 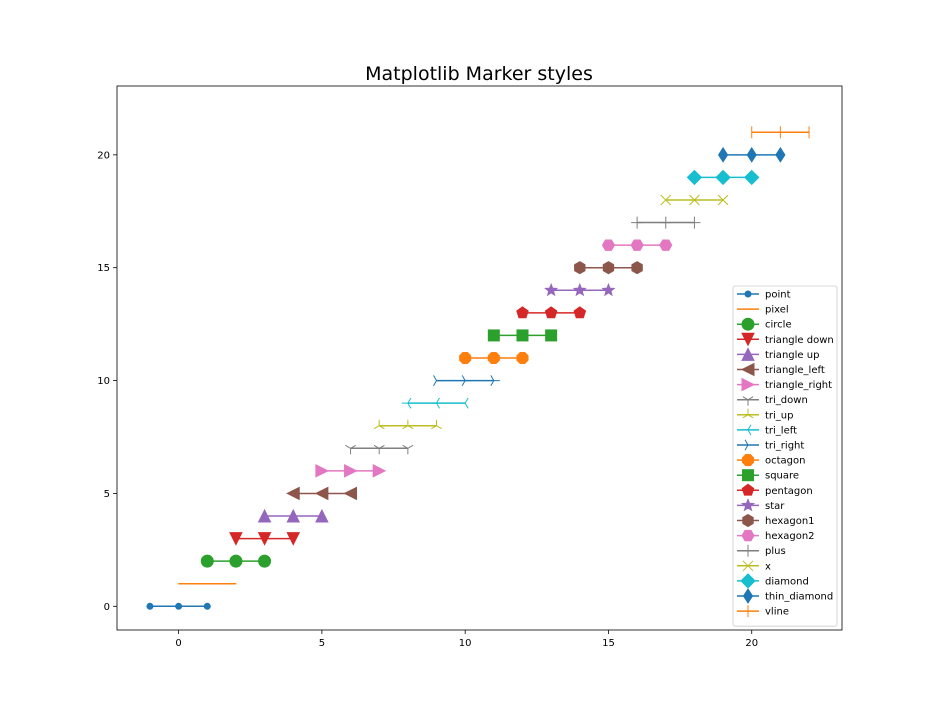 I want to click on legend-entry-octagon: octagon, so click(x=771, y=460).